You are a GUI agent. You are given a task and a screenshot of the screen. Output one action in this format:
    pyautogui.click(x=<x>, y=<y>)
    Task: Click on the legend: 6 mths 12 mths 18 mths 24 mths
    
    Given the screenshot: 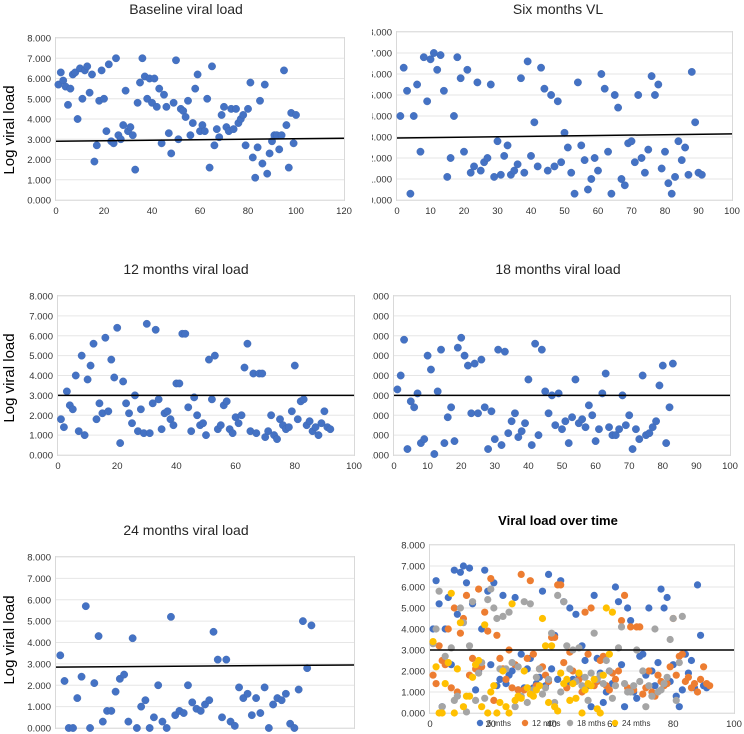 What is the action you would take?
    pyautogui.click(x=563, y=723)
    